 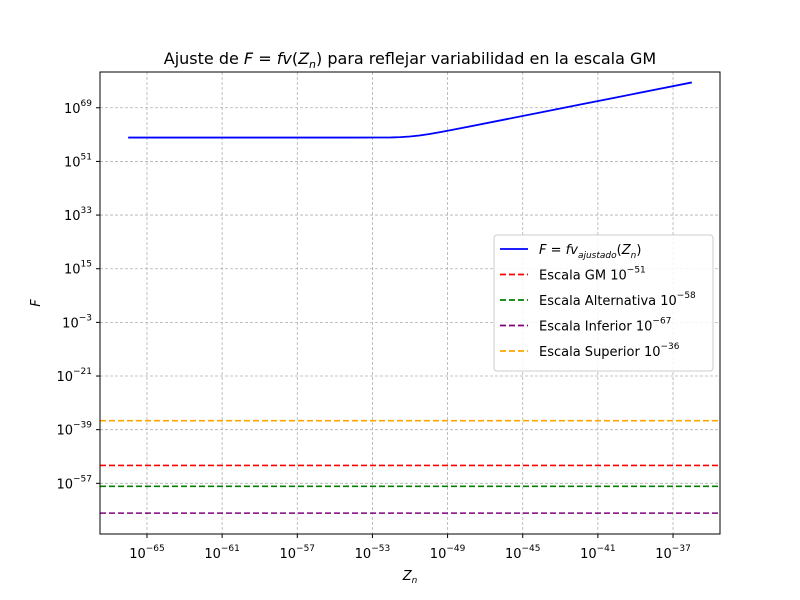 I want to click on x-tick-label: 10−49, so click(x=448, y=553).